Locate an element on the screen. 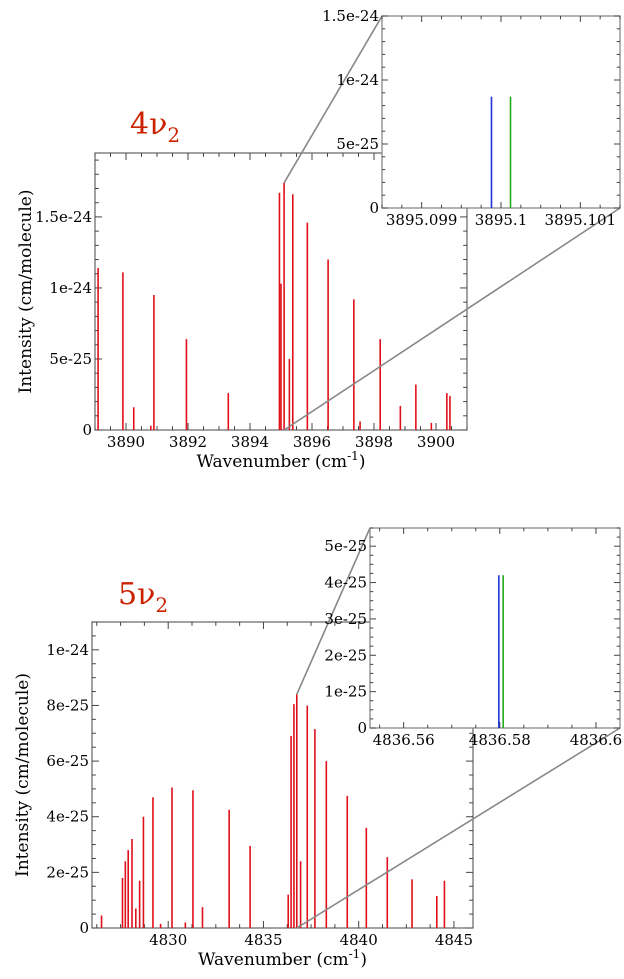 This screenshot has width=624, height=979. x-tick-label: 4836.6 is located at coordinates (596, 740).